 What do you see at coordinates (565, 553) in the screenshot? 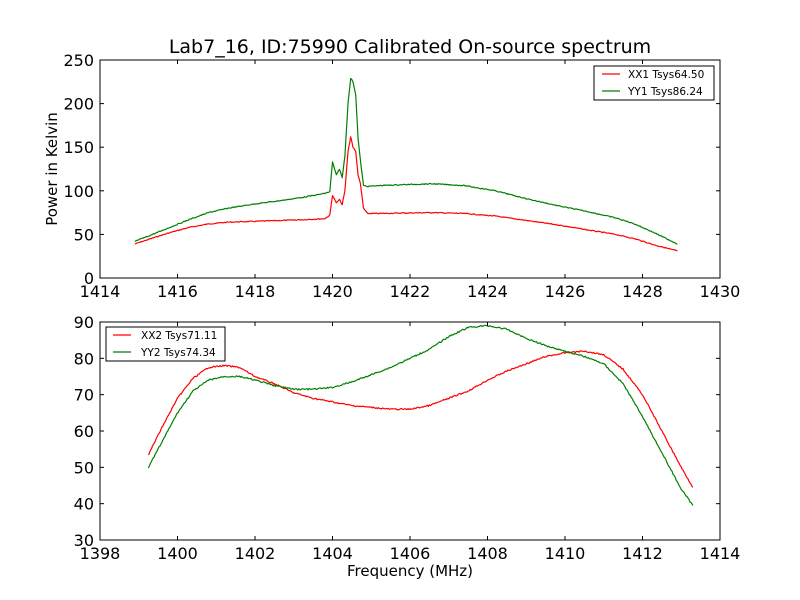
I see `x-tick-label: 1410` at bounding box center [565, 553].